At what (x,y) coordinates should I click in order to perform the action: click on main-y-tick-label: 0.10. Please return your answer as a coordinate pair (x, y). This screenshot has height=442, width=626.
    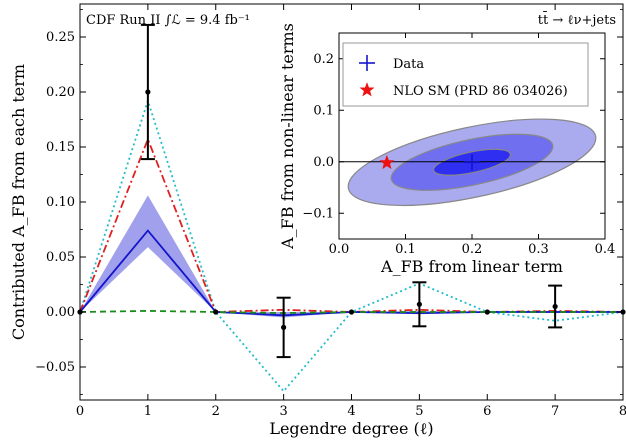
    Looking at the image, I should click on (60, 202).